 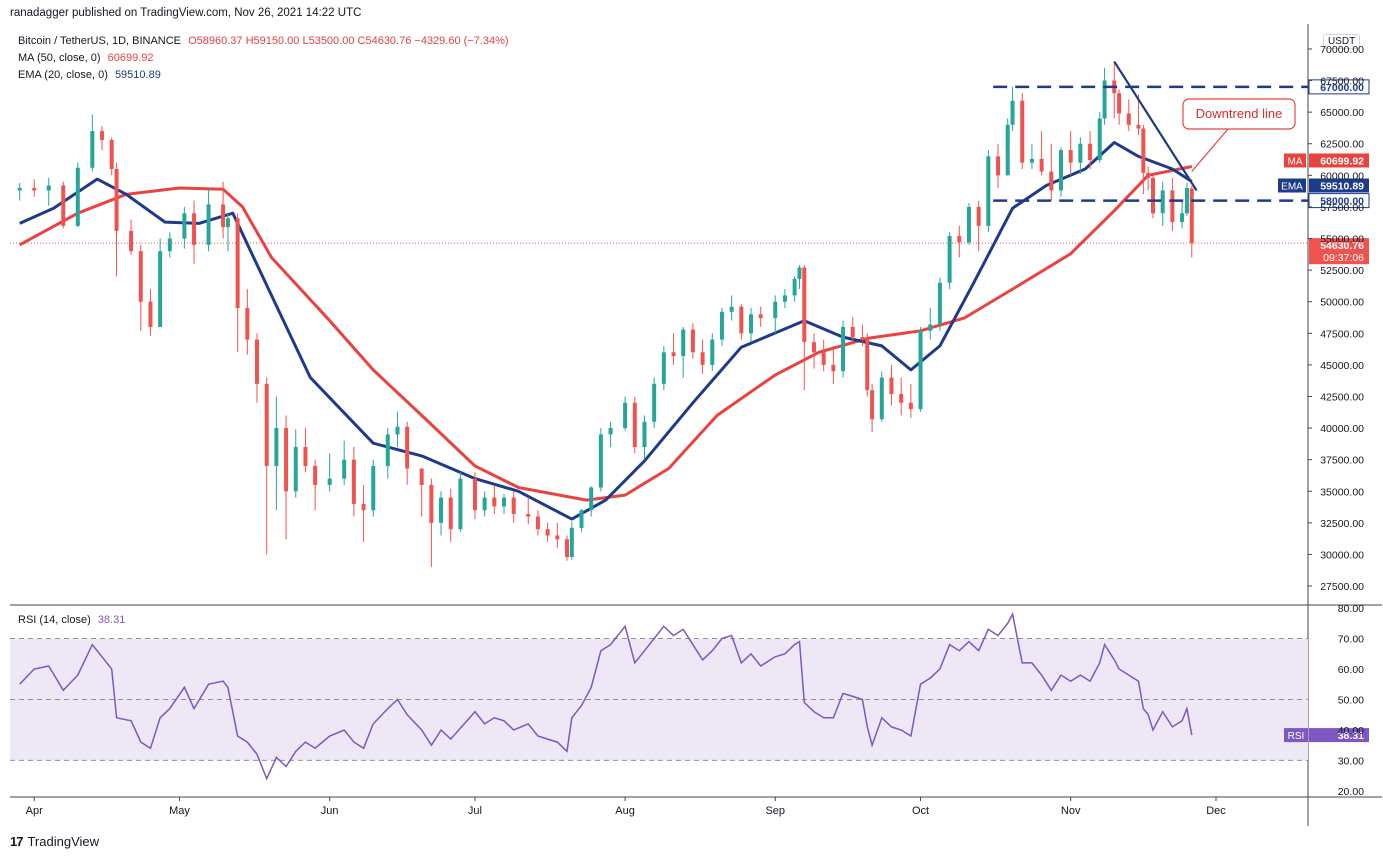 What do you see at coordinates (1342, 41) in the screenshot?
I see `currency-badge: USDT` at bounding box center [1342, 41].